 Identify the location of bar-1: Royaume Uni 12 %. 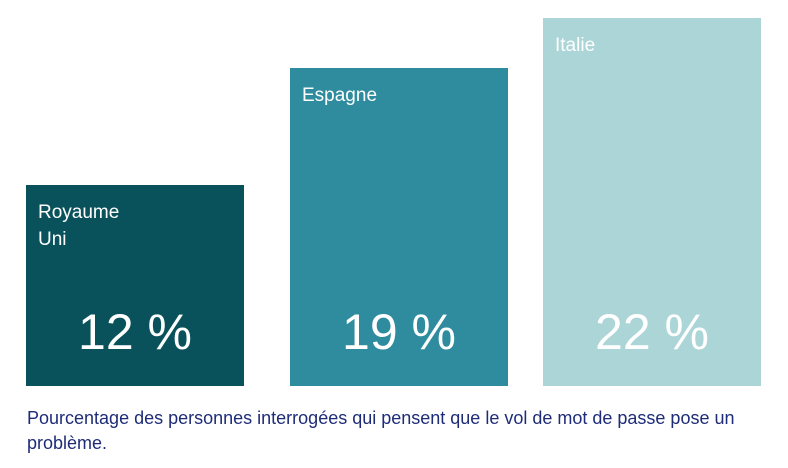
(135, 285).